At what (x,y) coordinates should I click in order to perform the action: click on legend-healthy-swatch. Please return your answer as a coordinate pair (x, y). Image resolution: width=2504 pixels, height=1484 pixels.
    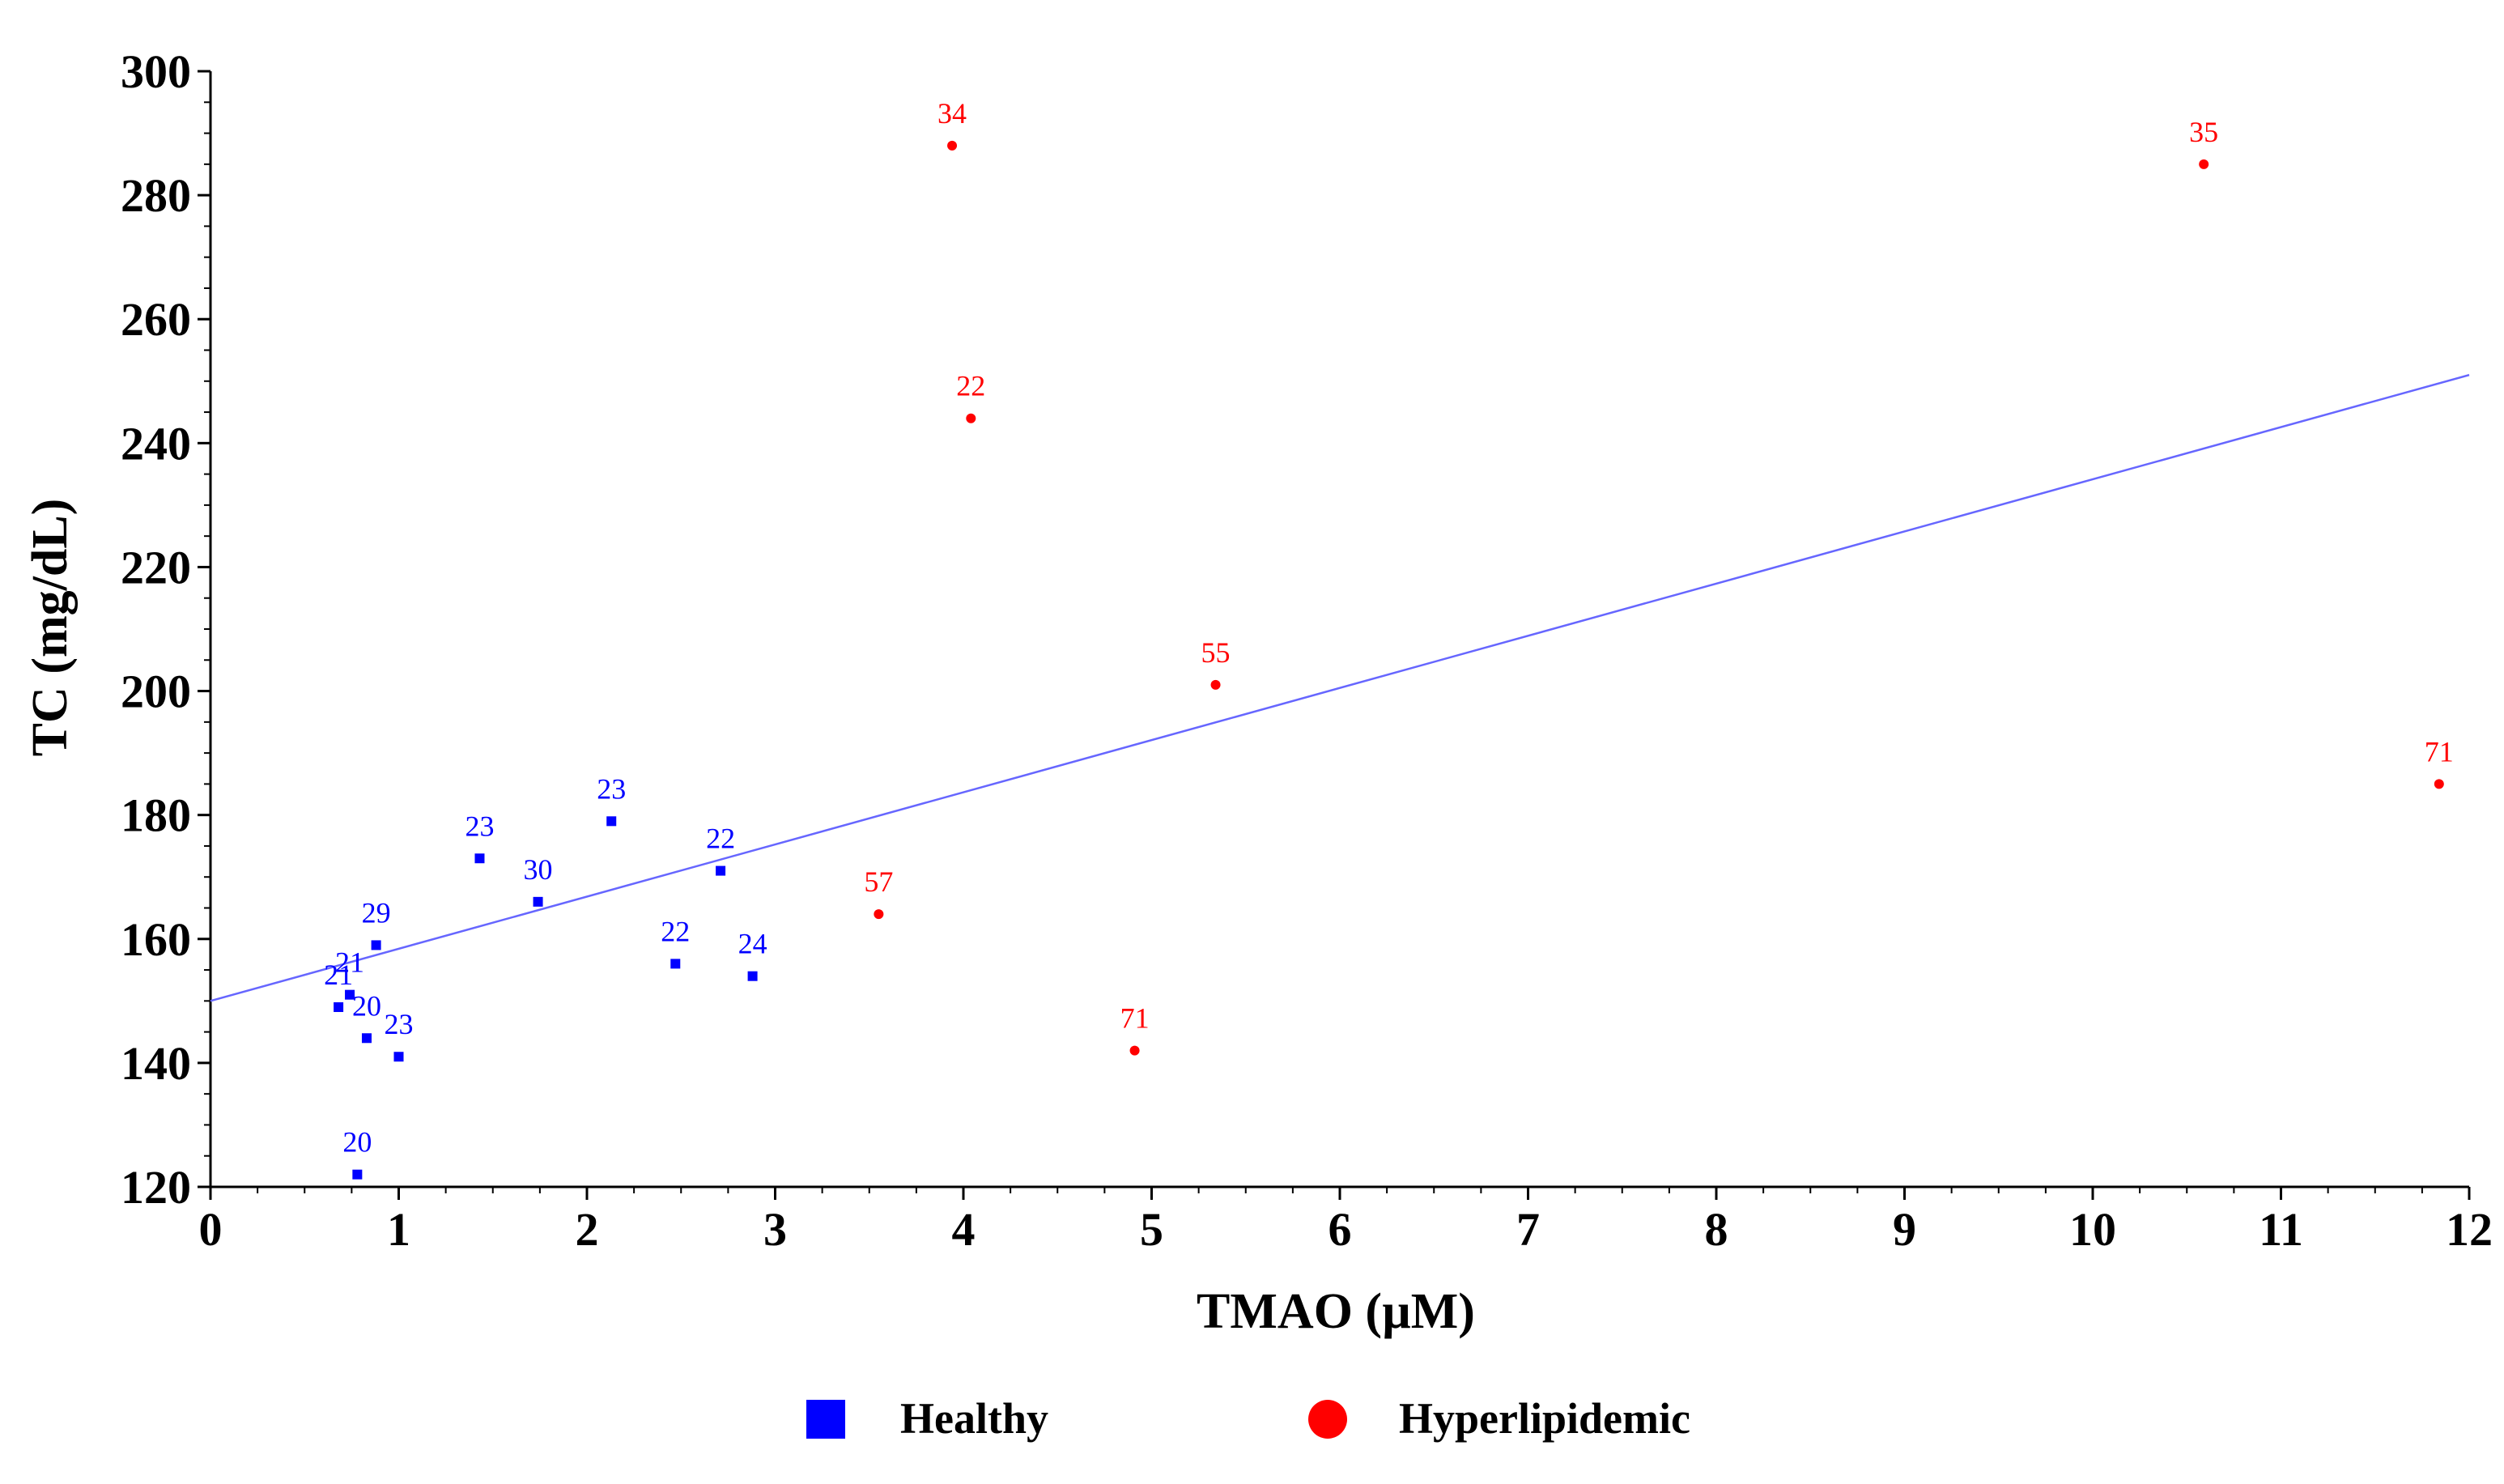
    Looking at the image, I should click on (825, 1419).